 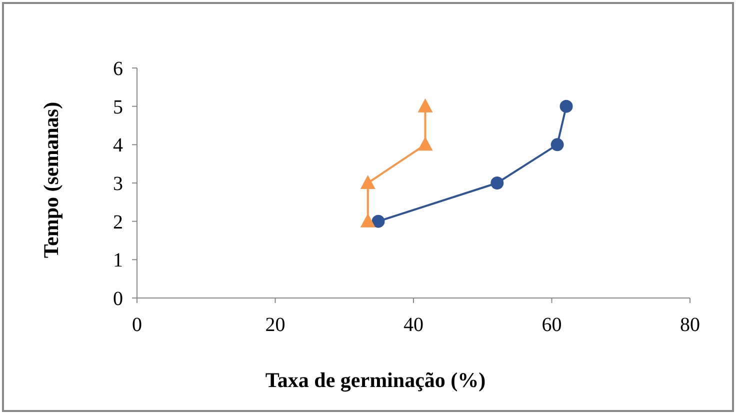 What do you see at coordinates (137, 325) in the screenshot?
I see `x-tick-label: 0` at bounding box center [137, 325].